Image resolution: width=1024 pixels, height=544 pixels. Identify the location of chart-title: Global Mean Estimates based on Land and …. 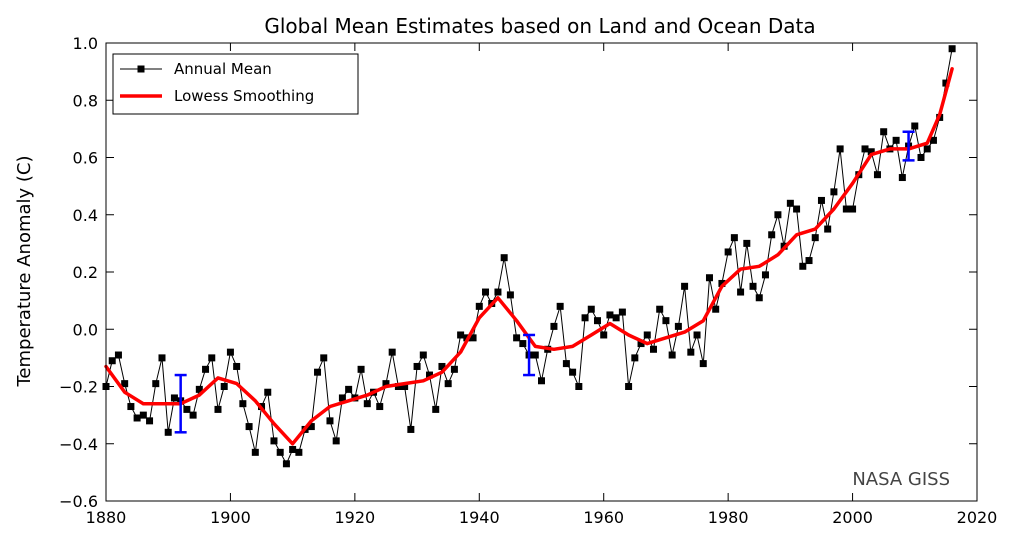
(539, 26).